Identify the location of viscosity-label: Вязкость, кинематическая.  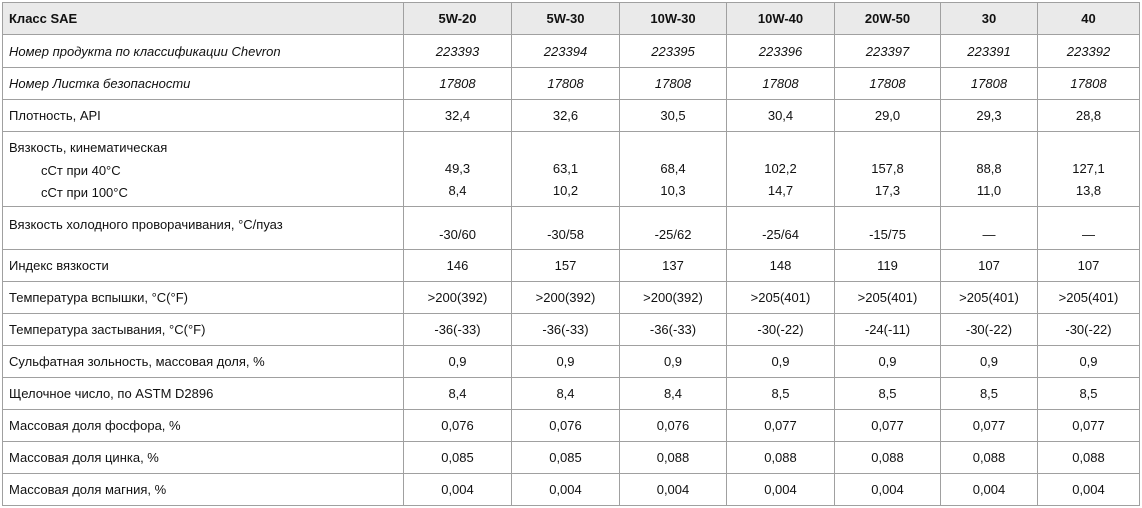
(88, 147).